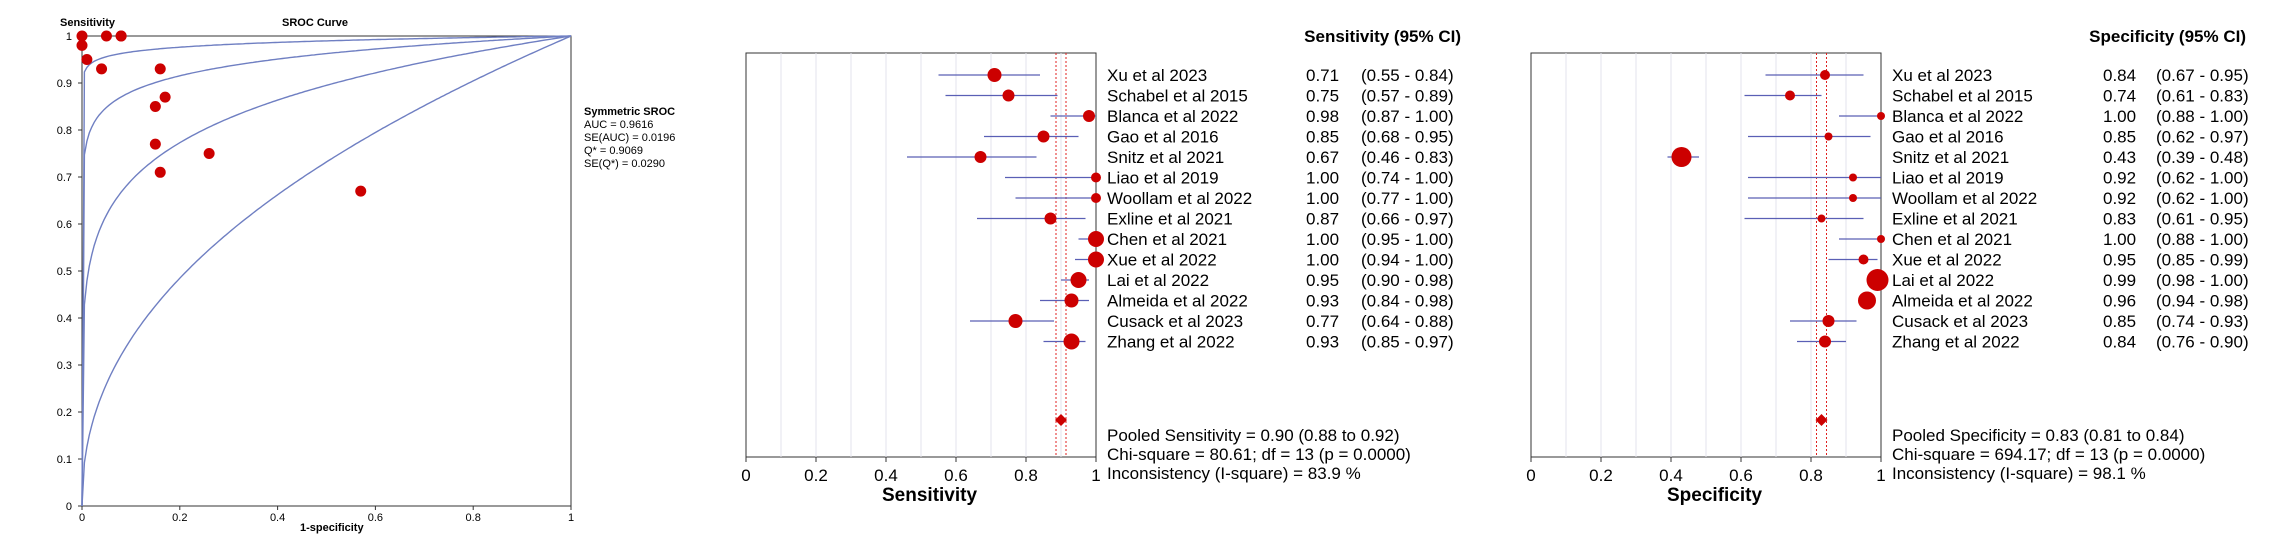  Describe the element at coordinates (1960, 321) in the screenshot. I see `study-label: Cusack et al 2023` at that location.